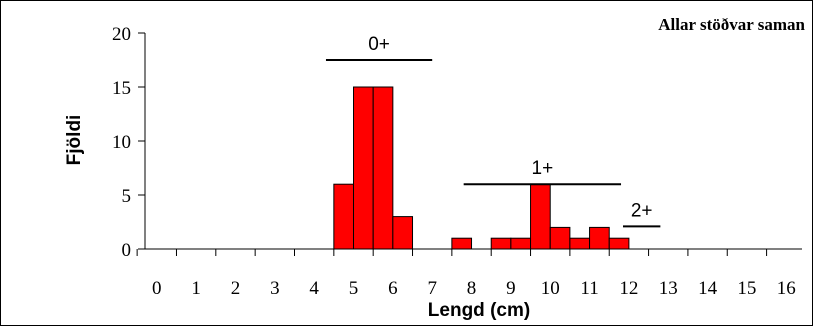 The width and height of the screenshot is (813, 326). I want to click on age-group-label: 0+, so click(379, 44).